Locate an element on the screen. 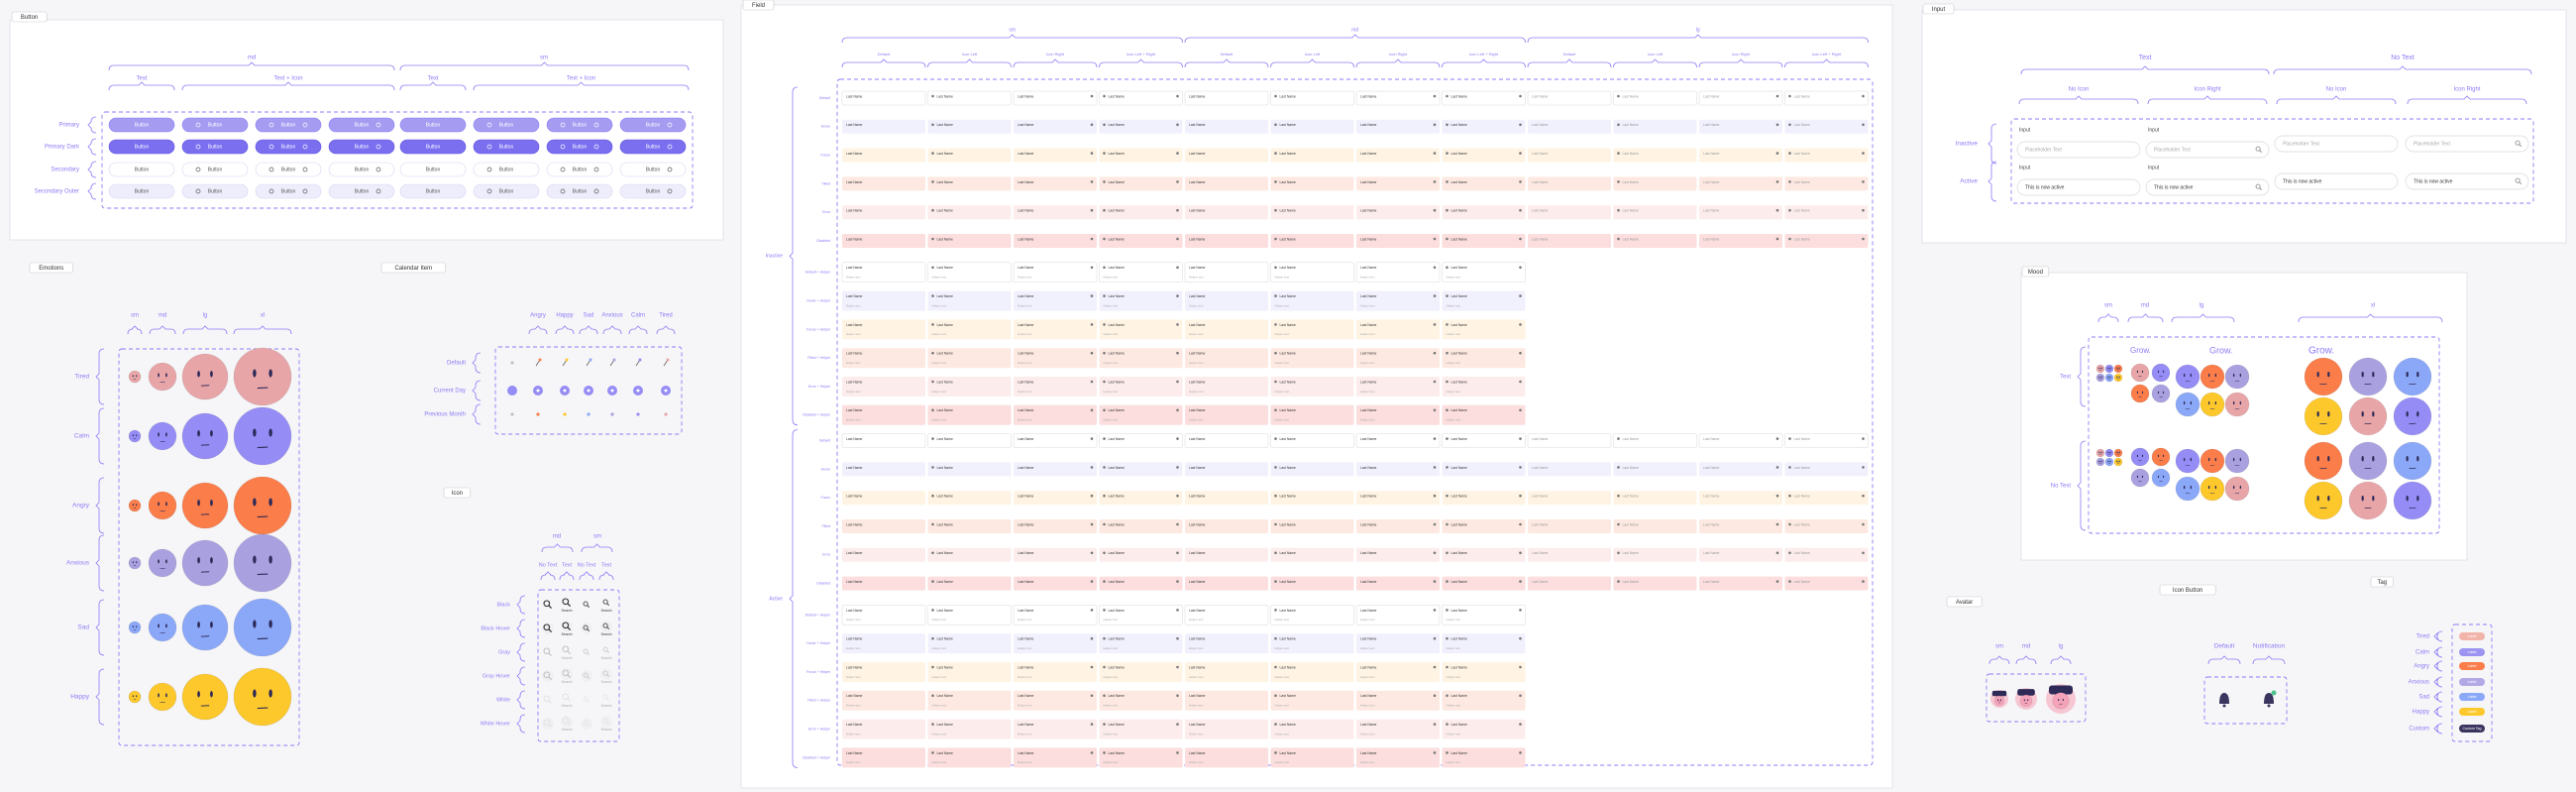  label: sm is located at coordinates (1012, 30).